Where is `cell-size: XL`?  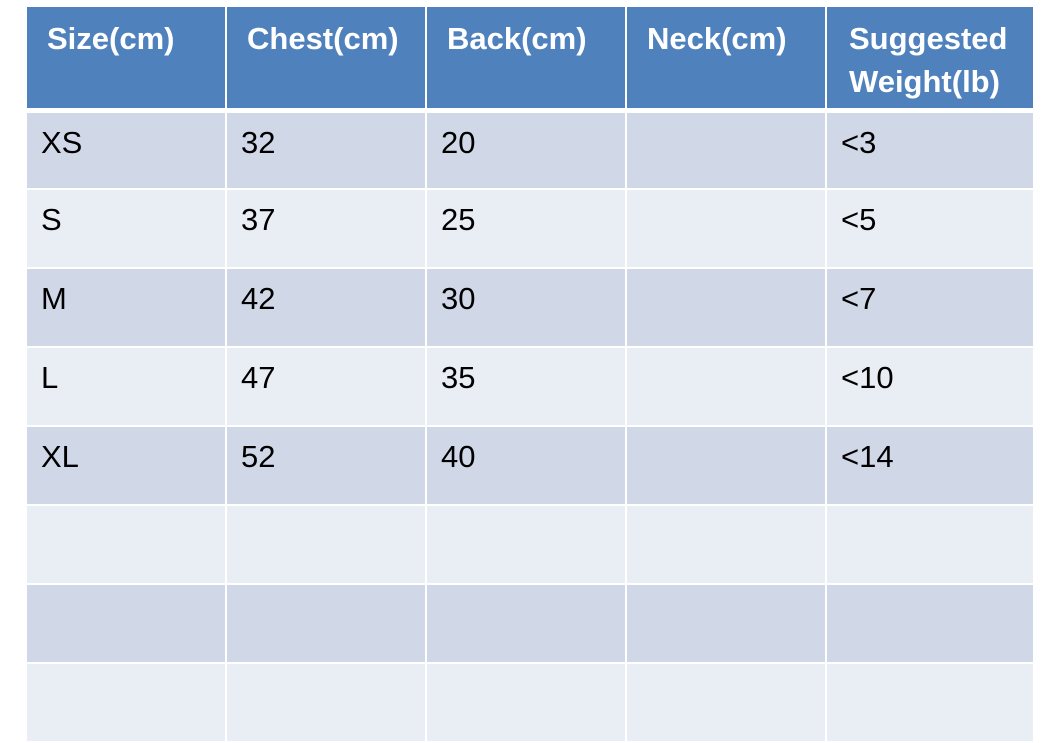 cell-size: XL is located at coordinates (126, 465).